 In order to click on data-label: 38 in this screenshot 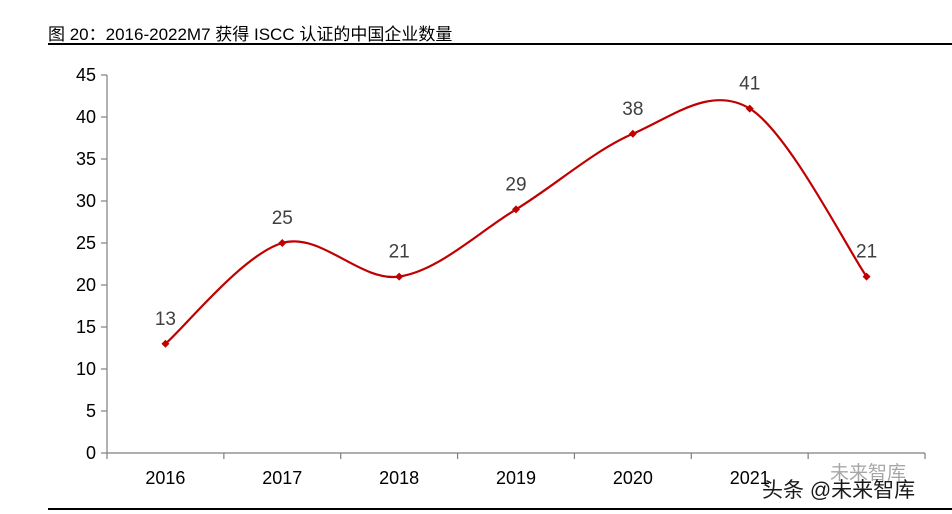, I will do `click(632, 109)`.